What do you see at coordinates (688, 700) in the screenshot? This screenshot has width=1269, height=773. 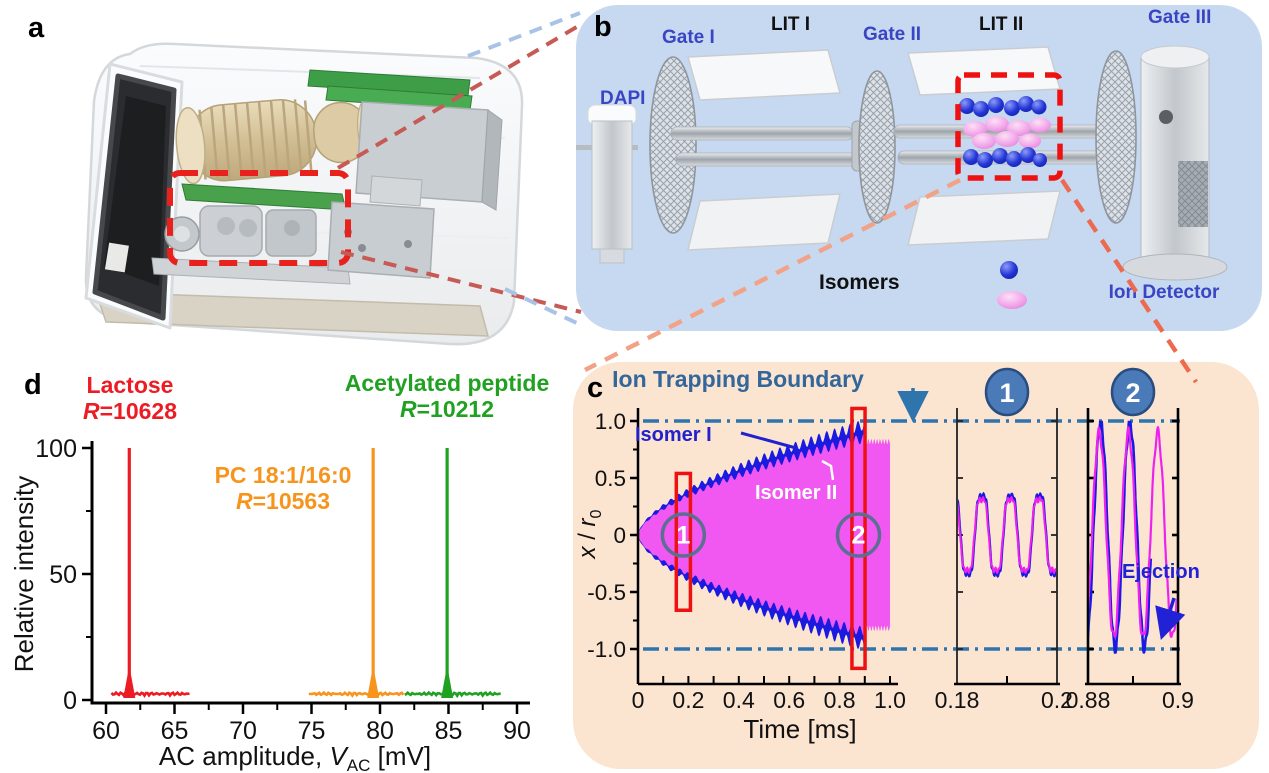 I see `x-tick-label: 0.2` at bounding box center [688, 700].